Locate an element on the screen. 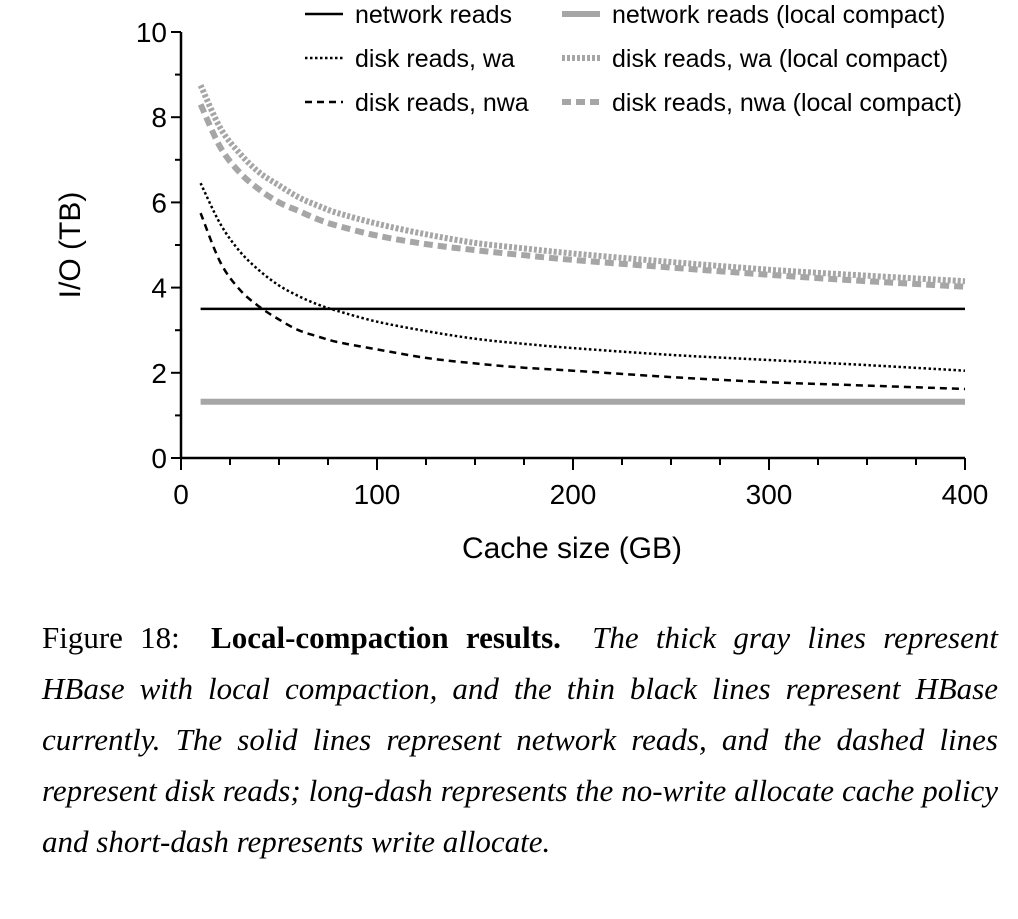  x-tick-label: 200 is located at coordinates (573, 494).